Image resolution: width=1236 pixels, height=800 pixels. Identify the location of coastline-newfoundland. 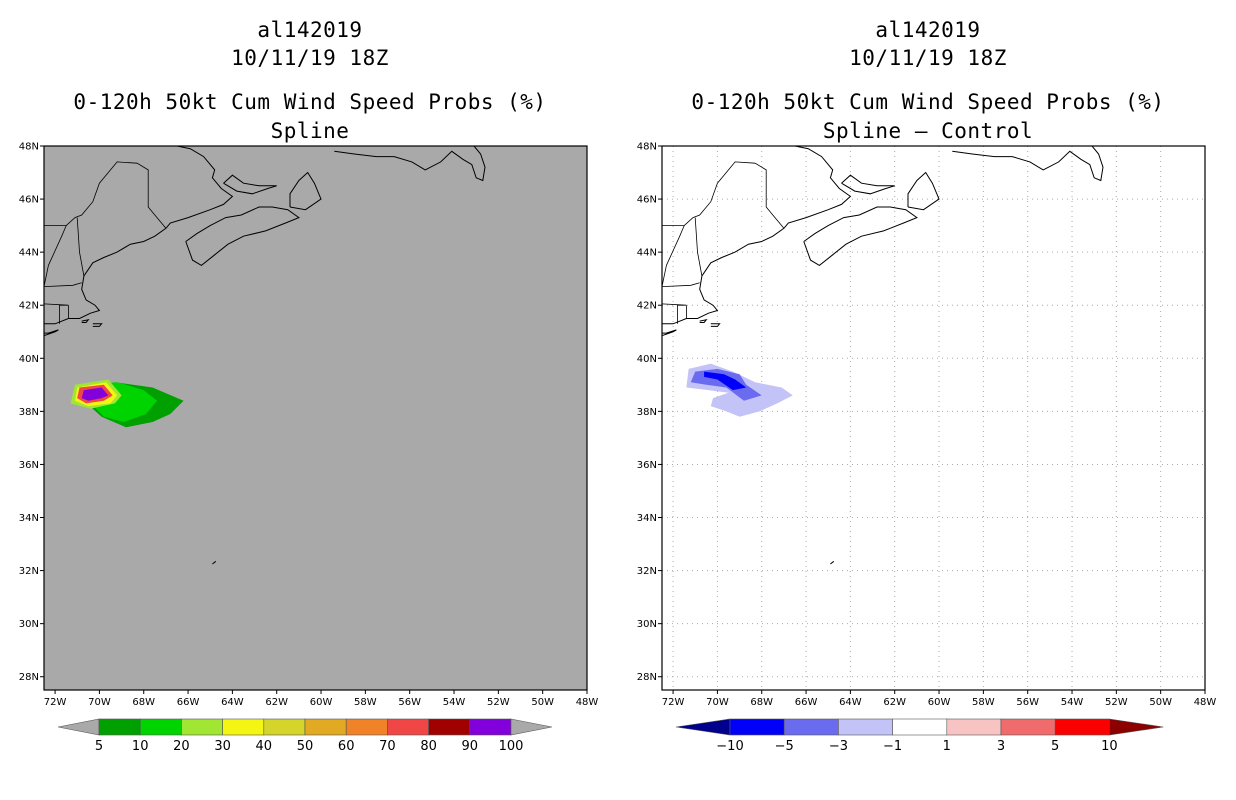
(410, 164).